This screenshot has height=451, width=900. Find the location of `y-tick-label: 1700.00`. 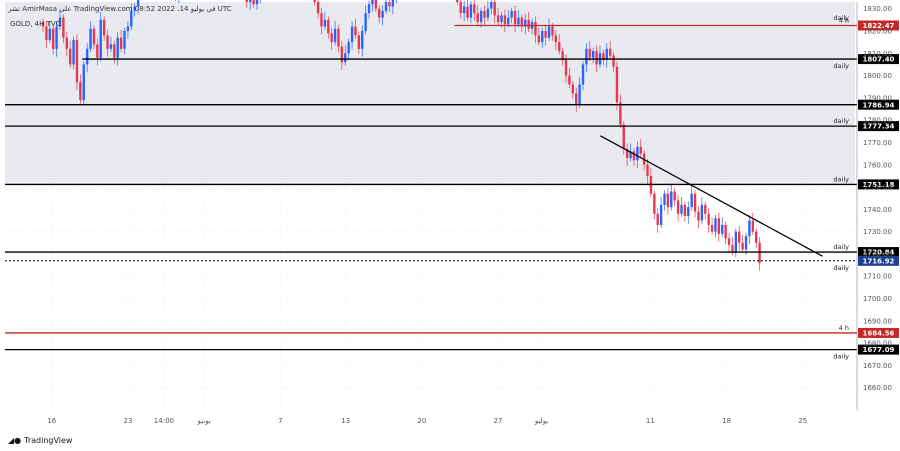

y-tick-label: 1700.00 is located at coordinates (877, 299).